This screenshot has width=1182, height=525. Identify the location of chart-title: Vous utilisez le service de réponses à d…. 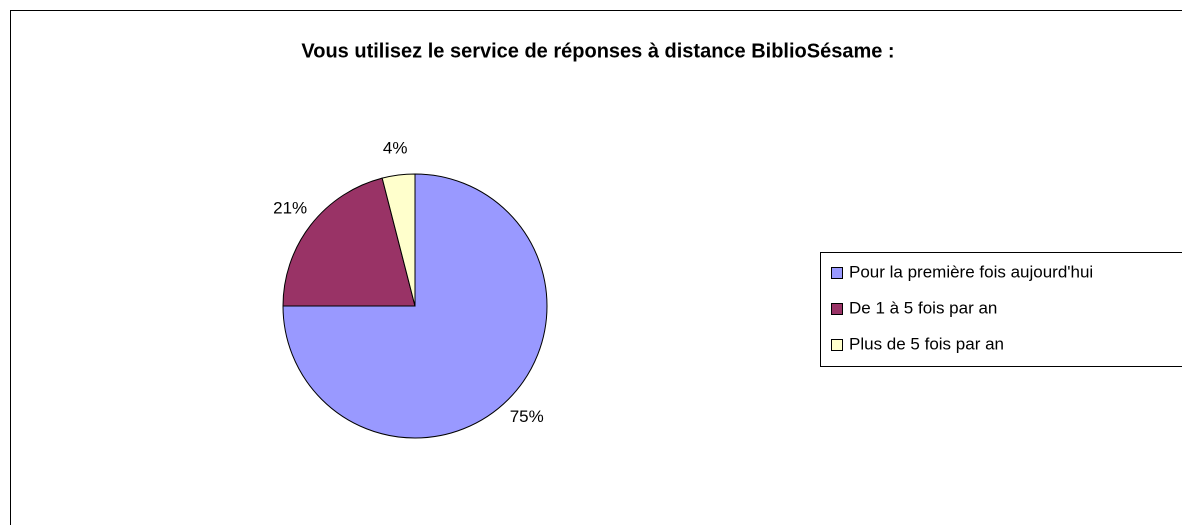
(597, 51).